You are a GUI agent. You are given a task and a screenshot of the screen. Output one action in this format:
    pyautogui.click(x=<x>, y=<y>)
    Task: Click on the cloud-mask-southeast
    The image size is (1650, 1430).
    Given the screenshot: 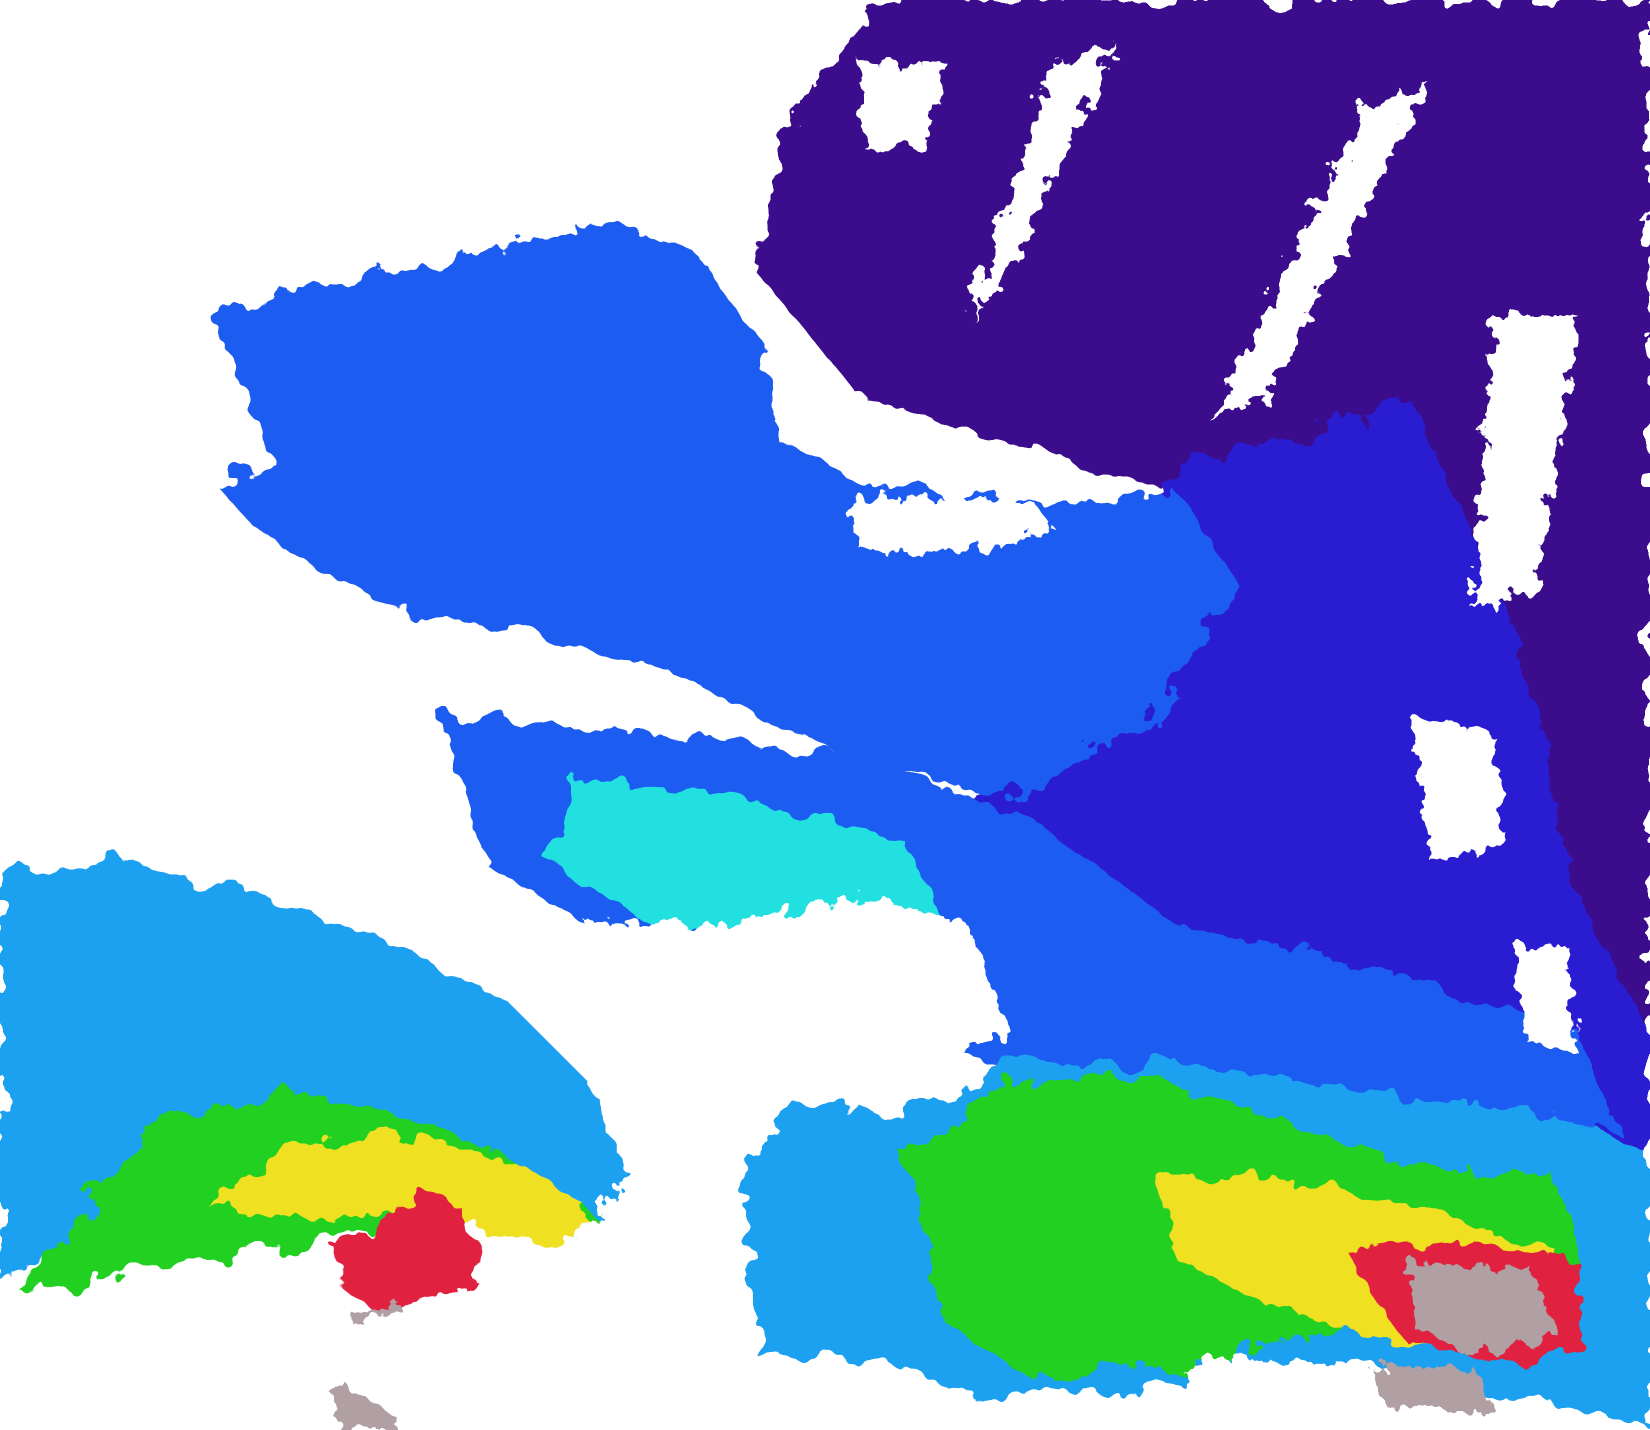 What is the action you would take?
    pyautogui.click(x=1262, y=1393)
    